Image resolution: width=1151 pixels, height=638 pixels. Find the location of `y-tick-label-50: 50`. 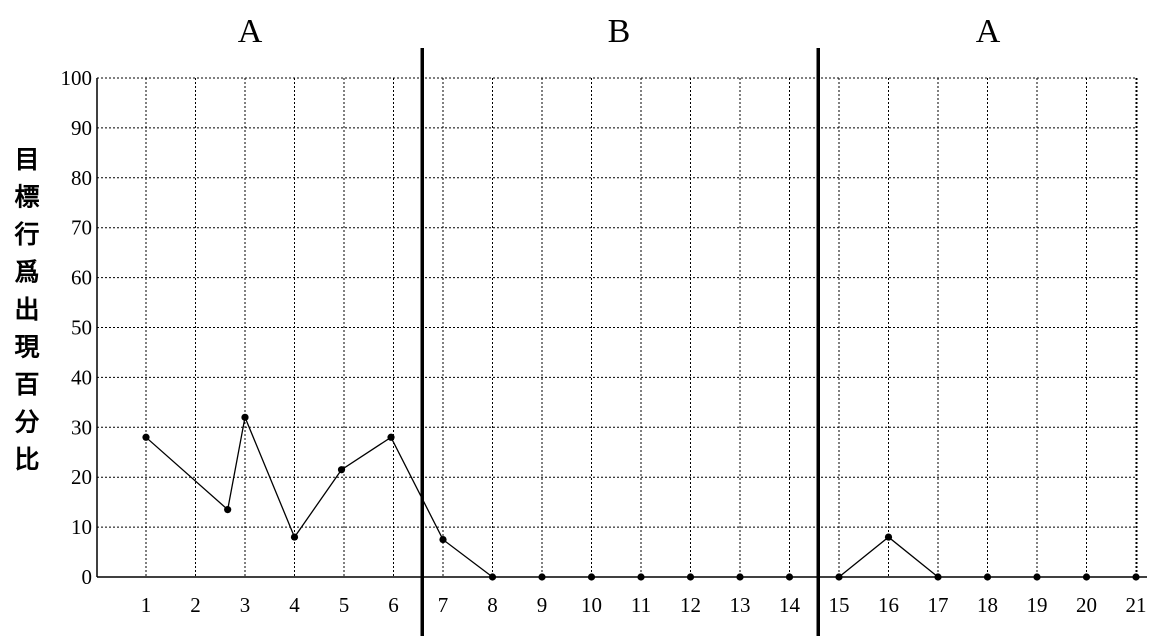

y-tick-label-50: 50 is located at coordinates (81, 328).